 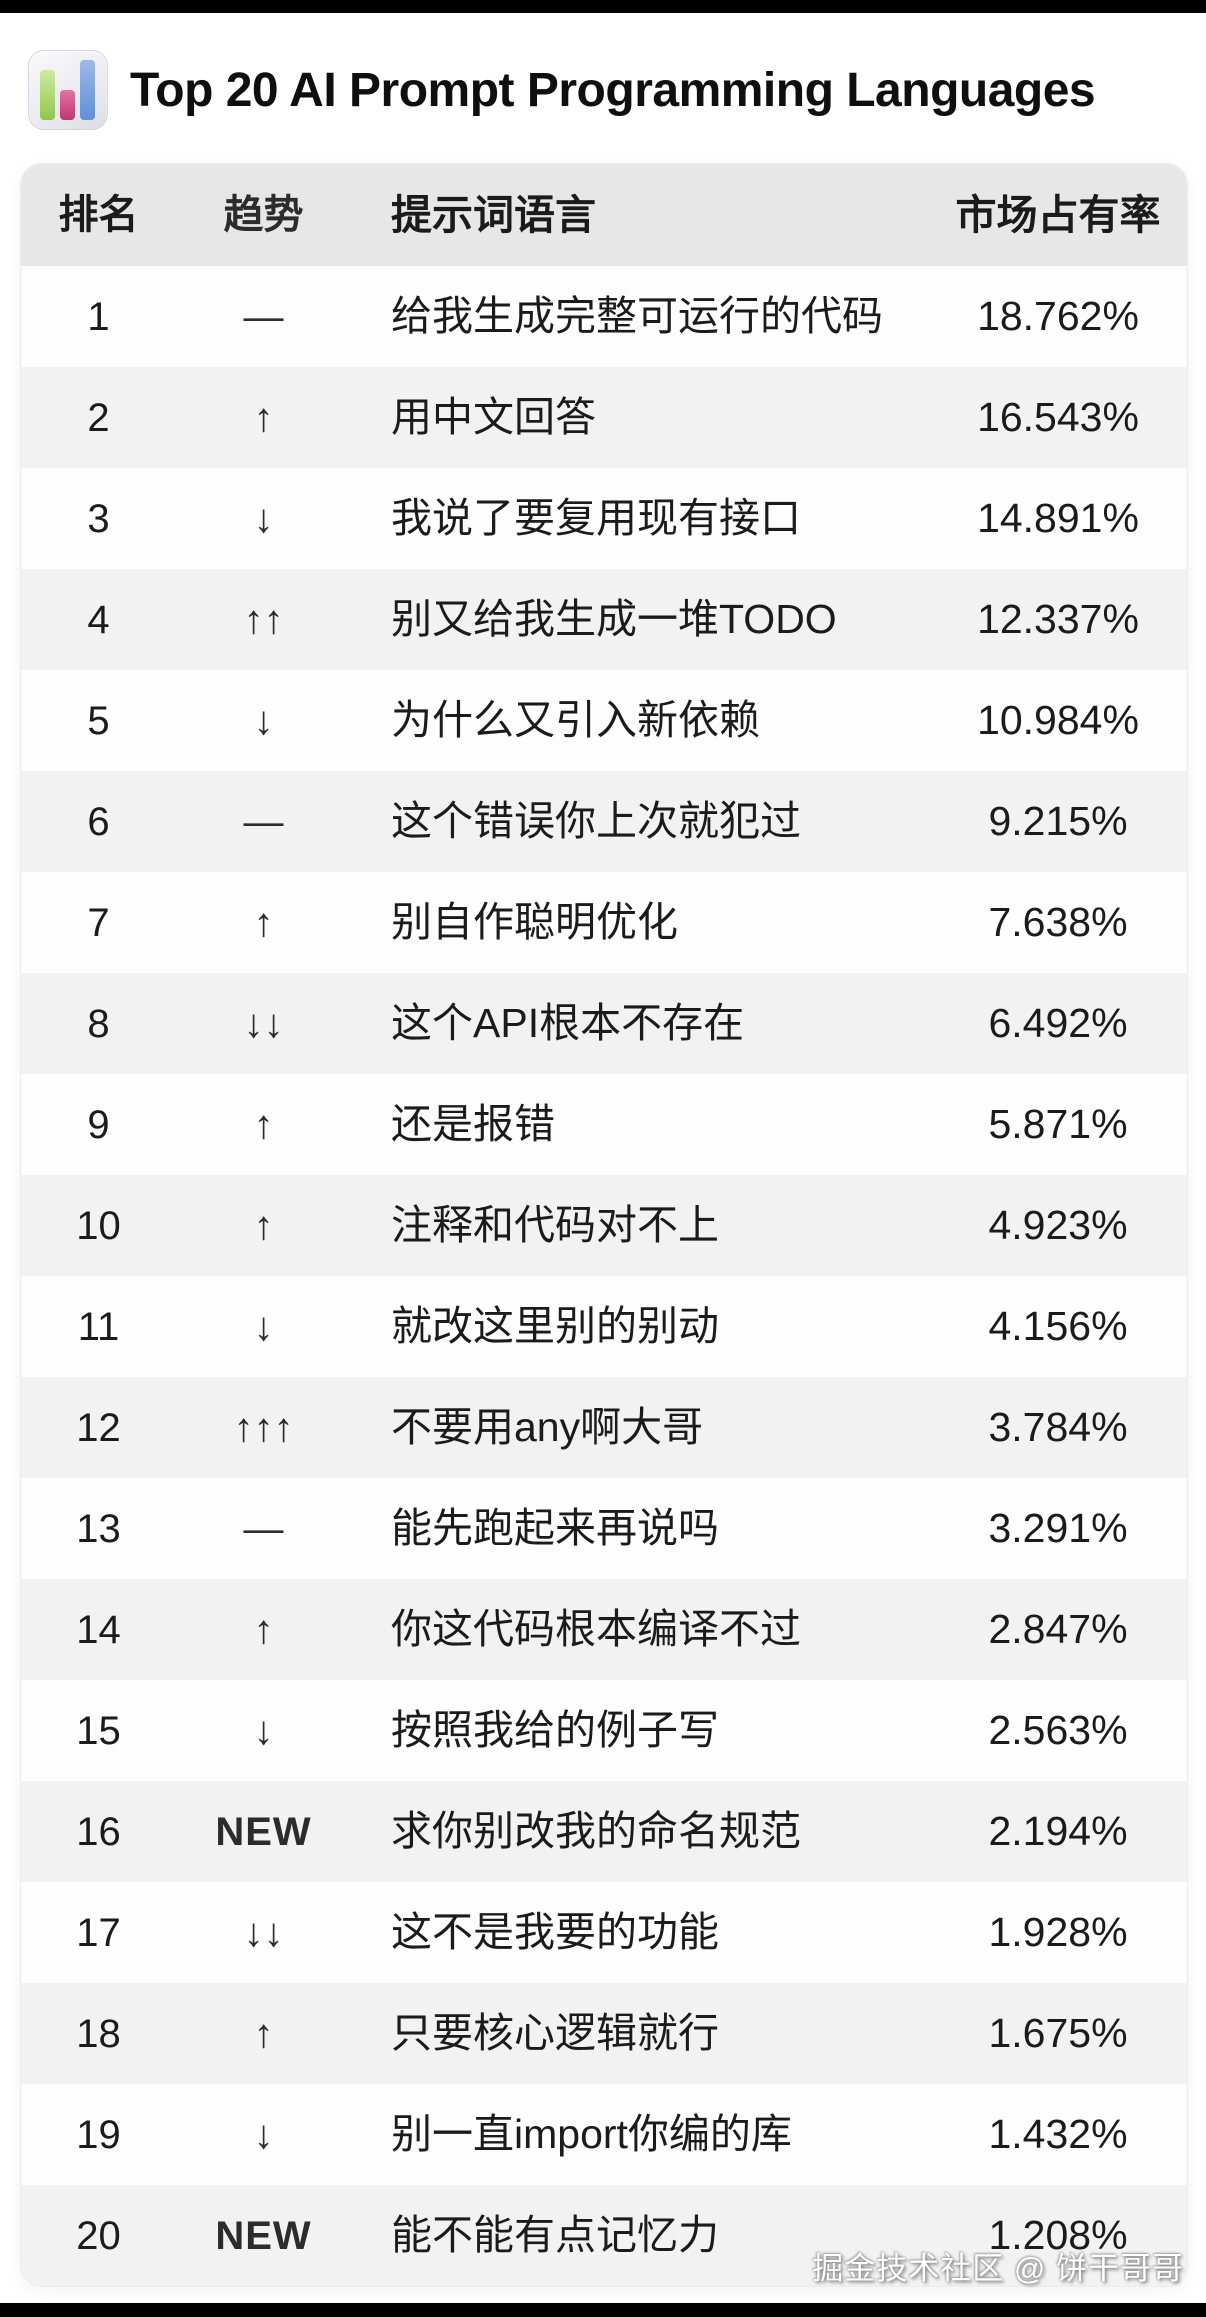 I want to click on language-cell: 这个错误你上次就犯过, so click(x=596, y=821).